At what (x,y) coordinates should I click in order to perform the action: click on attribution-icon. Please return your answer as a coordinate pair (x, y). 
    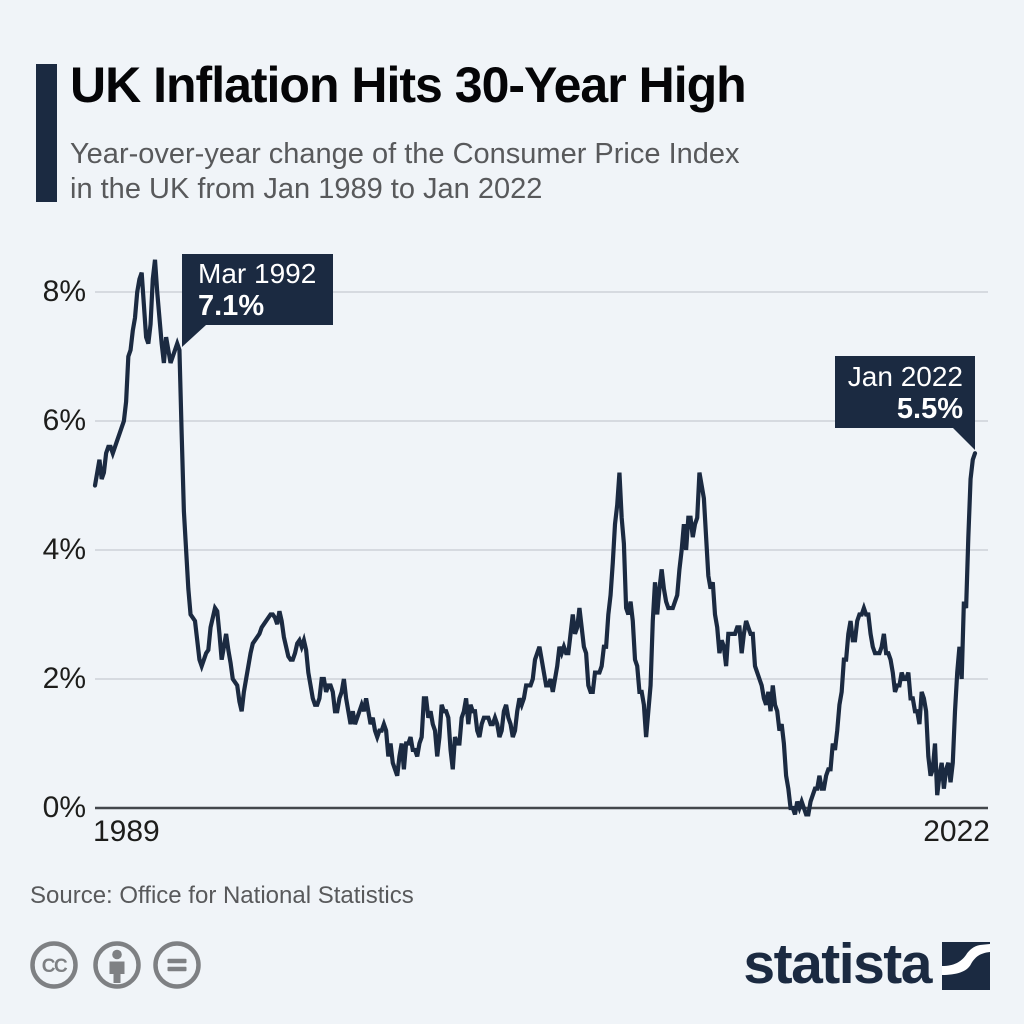
    Looking at the image, I should click on (117, 965).